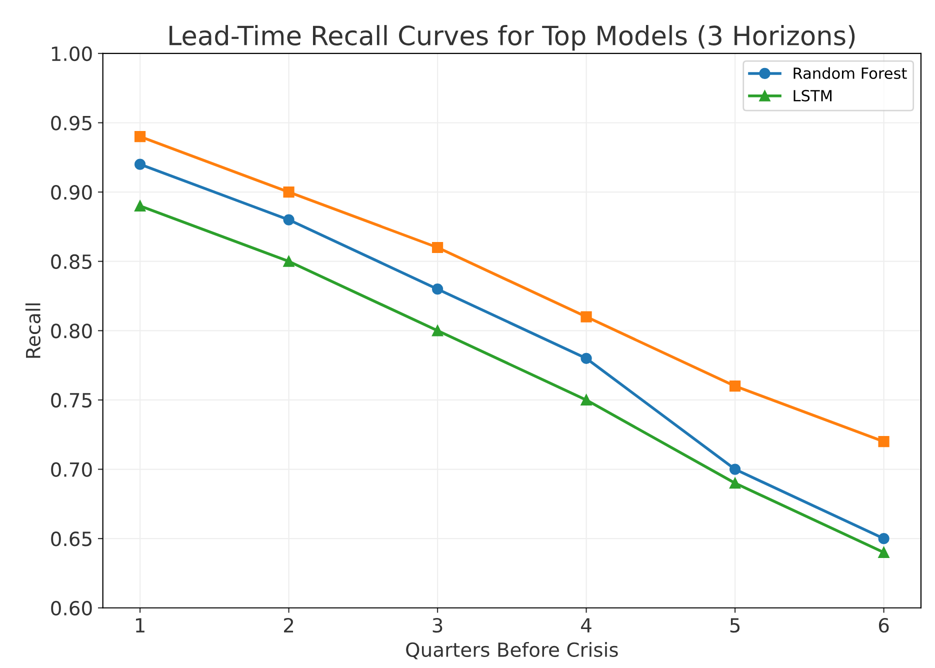  Describe the element at coordinates (71, 400) in the screenshot. I see `y-tick-label: 0.75` at that location.